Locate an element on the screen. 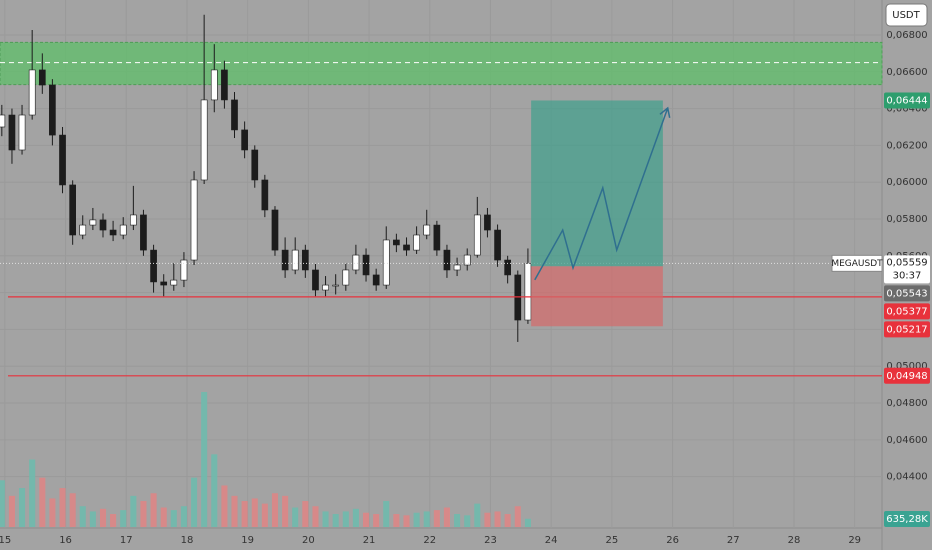 The height and width of the screenshot is (550, 932). volume-badge is located at coordinates (907, 519).